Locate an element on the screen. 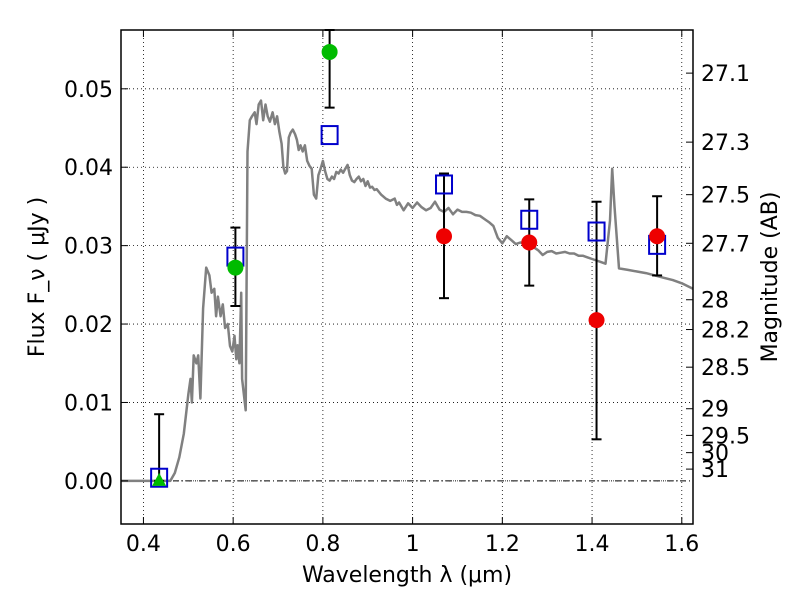 The height and width of the screenshot is (600, 800). mag-tick-label: 30 is located at coordinates (715, 454).